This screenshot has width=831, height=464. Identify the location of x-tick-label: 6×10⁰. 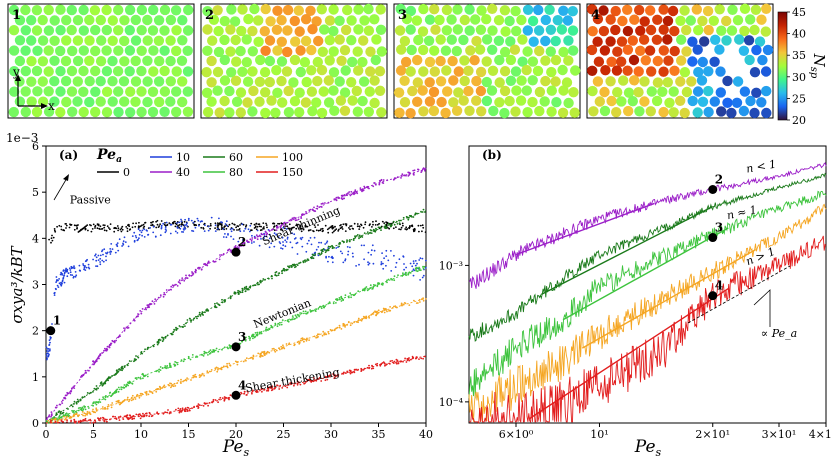
(516, 434).